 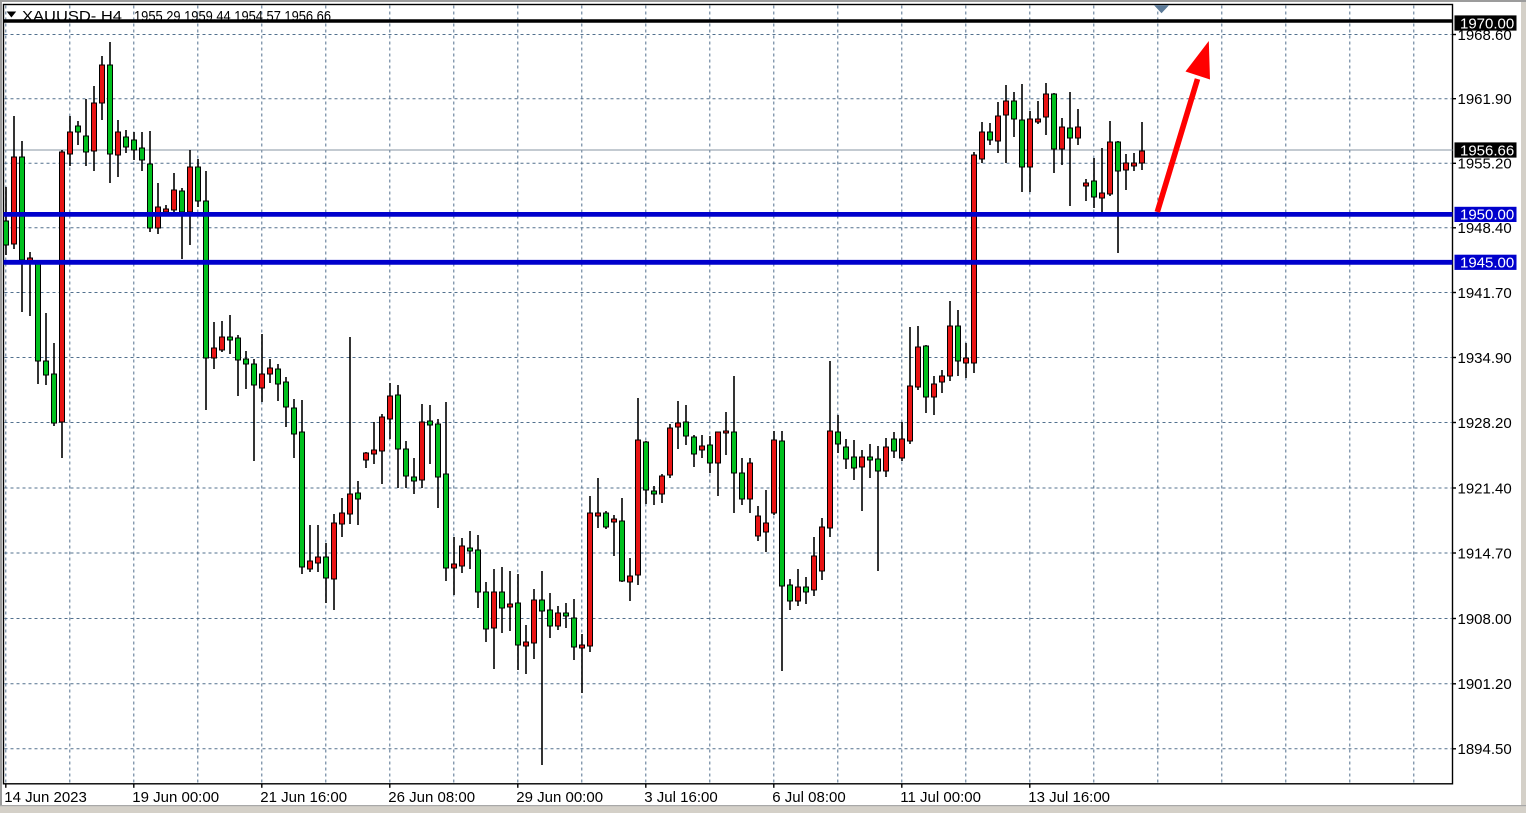 I want to click on svg-text: 19 Jun 00:00, so click(x=175, y=797).